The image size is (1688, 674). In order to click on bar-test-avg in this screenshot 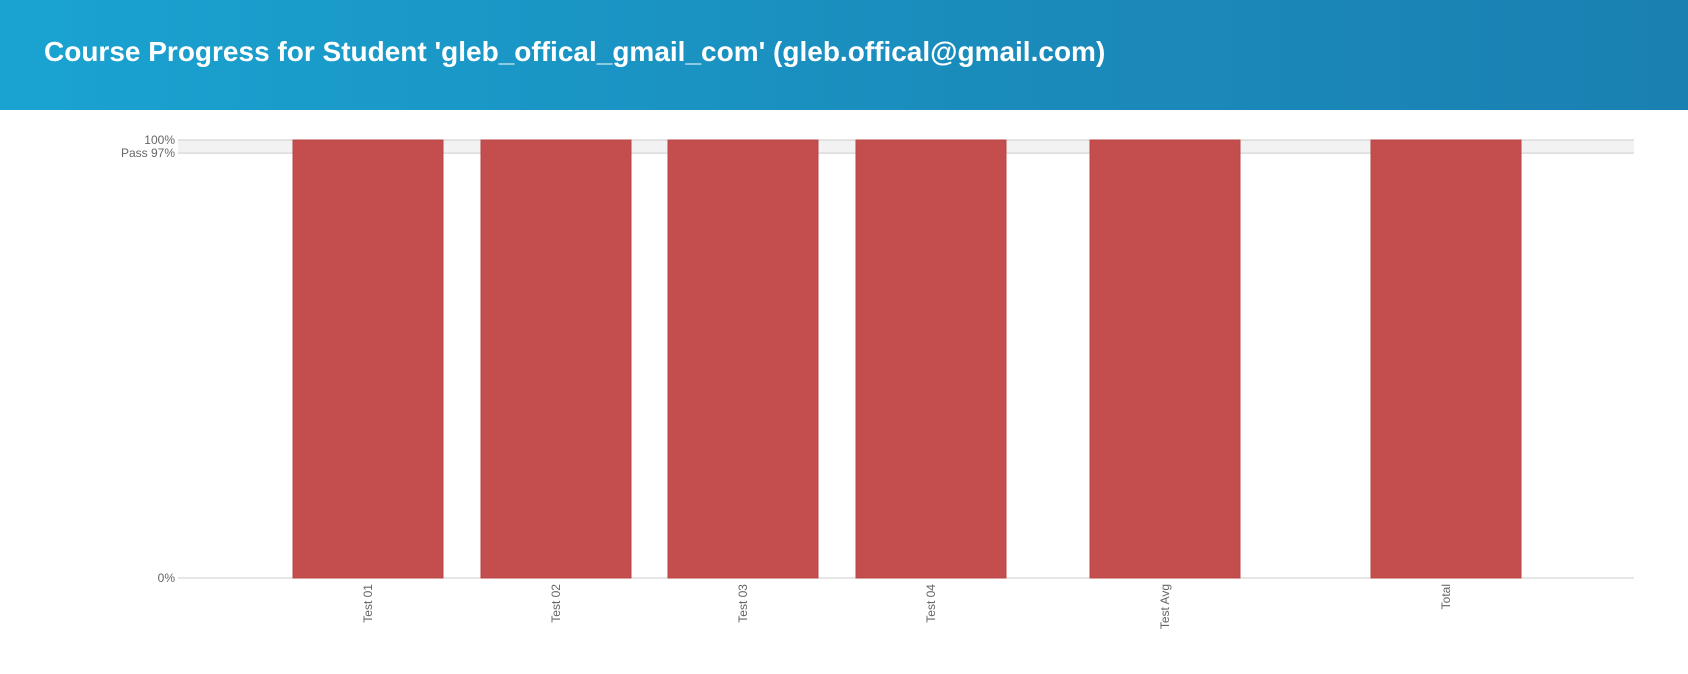, I will do `click(1165, 359)`.